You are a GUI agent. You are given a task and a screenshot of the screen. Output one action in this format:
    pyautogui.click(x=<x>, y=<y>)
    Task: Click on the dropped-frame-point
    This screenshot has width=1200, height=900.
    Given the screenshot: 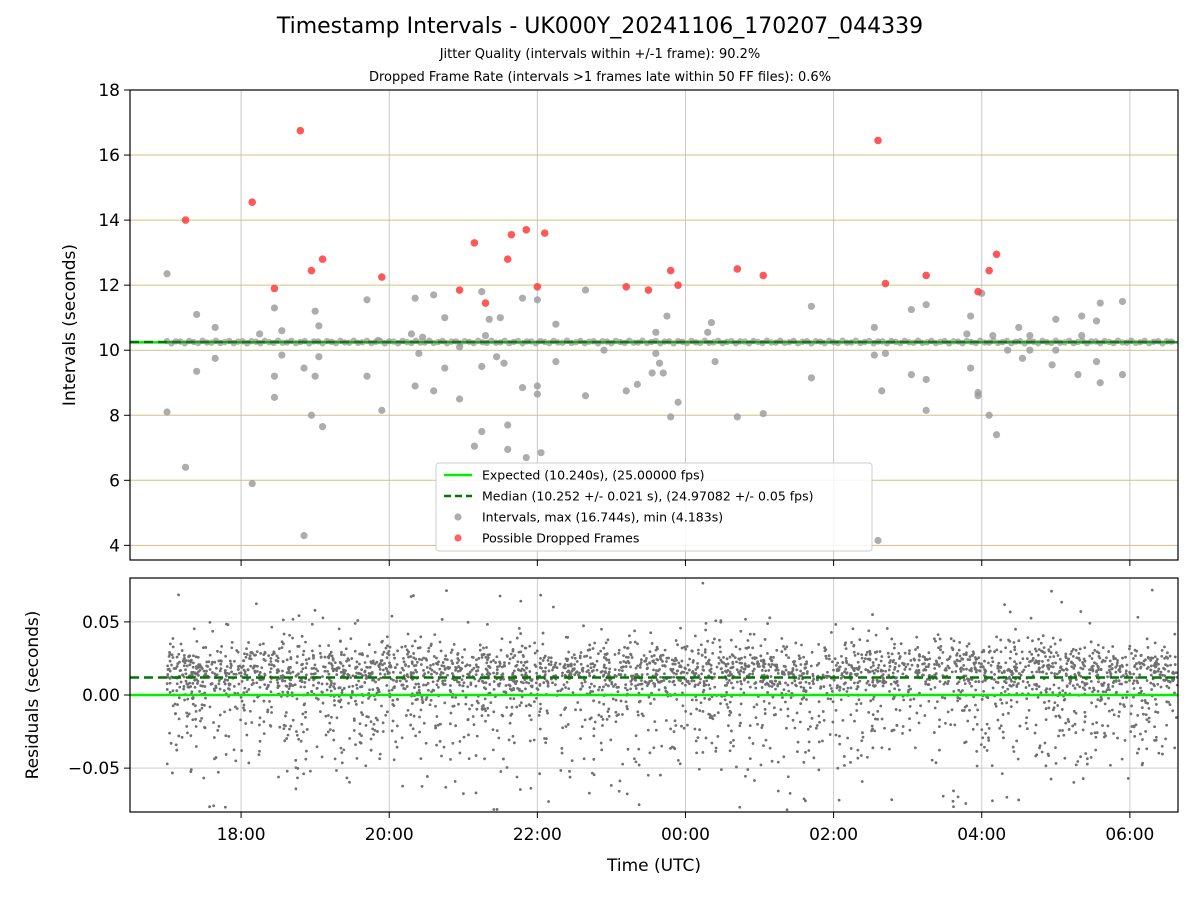 What is the action you would take?
    pyautogui.click(x=737, y=269)
    